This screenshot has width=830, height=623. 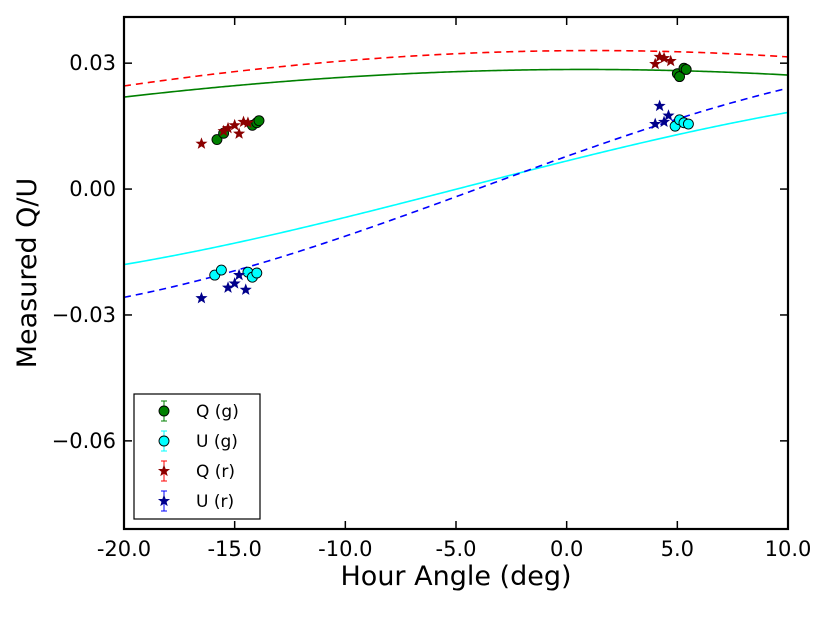 I want to click on y-axis-label: Measured Q/U, so click(x=27, y=273).